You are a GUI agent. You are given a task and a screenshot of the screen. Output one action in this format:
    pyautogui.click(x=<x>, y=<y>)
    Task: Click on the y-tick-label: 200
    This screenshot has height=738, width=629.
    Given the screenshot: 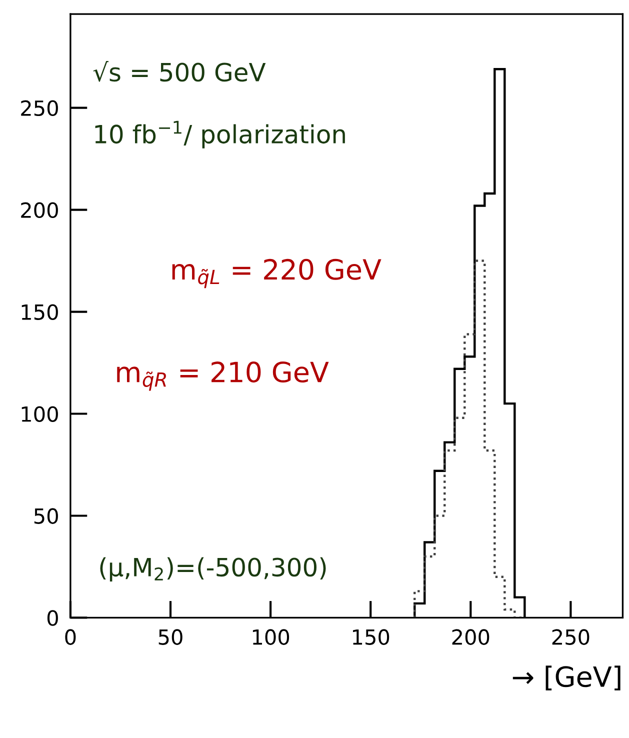 What is the action you would take?
    pyautogui.click(x=39, y=210)
    